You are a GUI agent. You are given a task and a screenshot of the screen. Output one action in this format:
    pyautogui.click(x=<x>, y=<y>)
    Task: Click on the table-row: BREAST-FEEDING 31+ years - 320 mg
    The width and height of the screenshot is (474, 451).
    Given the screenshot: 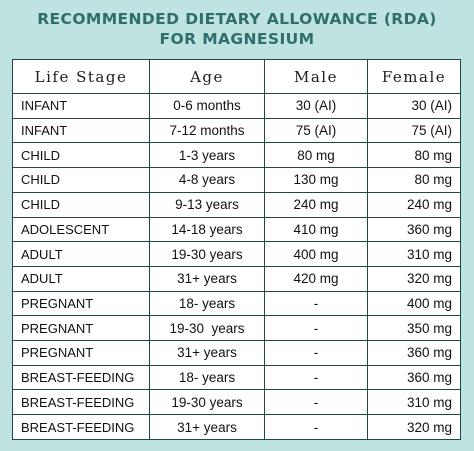 What is the action you would take?
    pyautogui.click(x=236, y=427)
    